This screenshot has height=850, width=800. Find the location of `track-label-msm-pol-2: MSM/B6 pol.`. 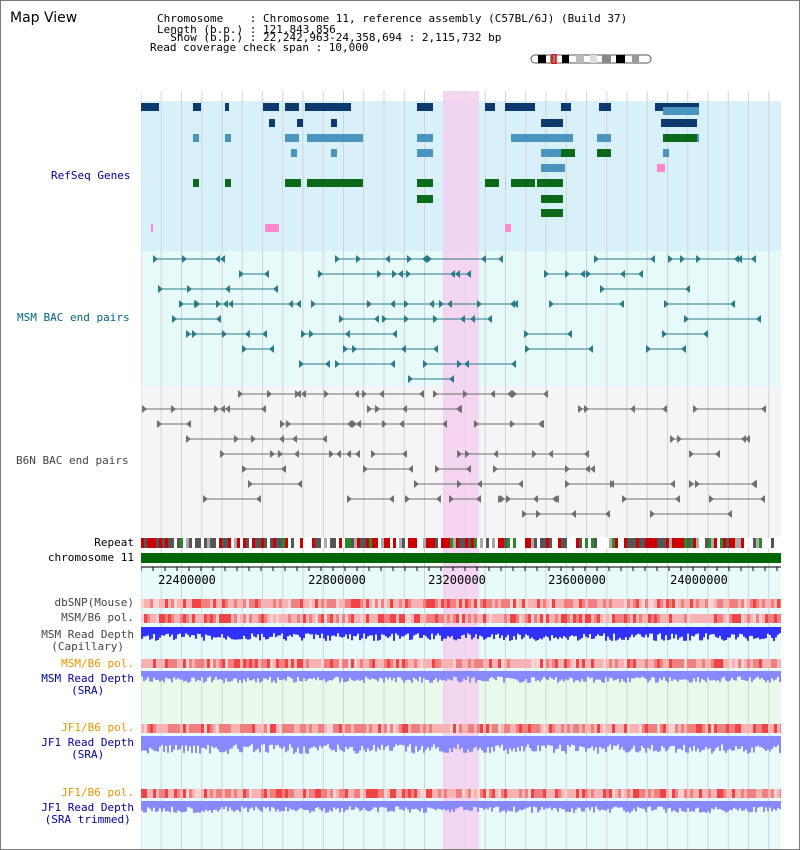

track-label-msm-pol-2: MSM/B6 pol. is located at coordinates (97, 663).